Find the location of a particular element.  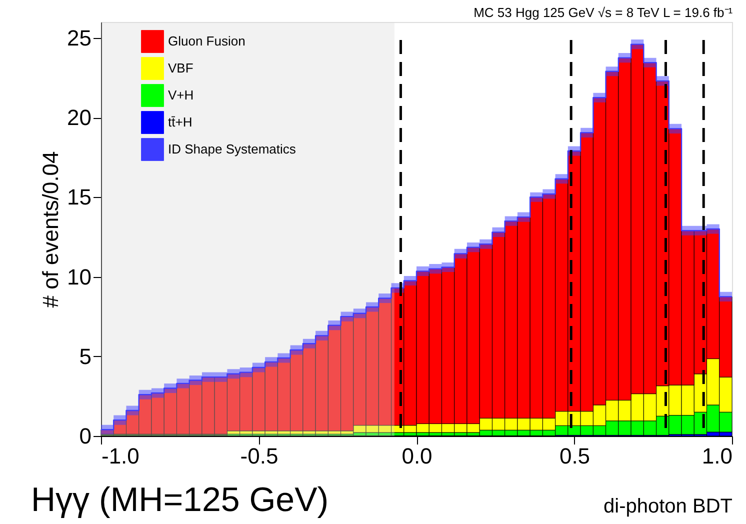

legend-label: tt̄+H is located at coordinates (180, 122).